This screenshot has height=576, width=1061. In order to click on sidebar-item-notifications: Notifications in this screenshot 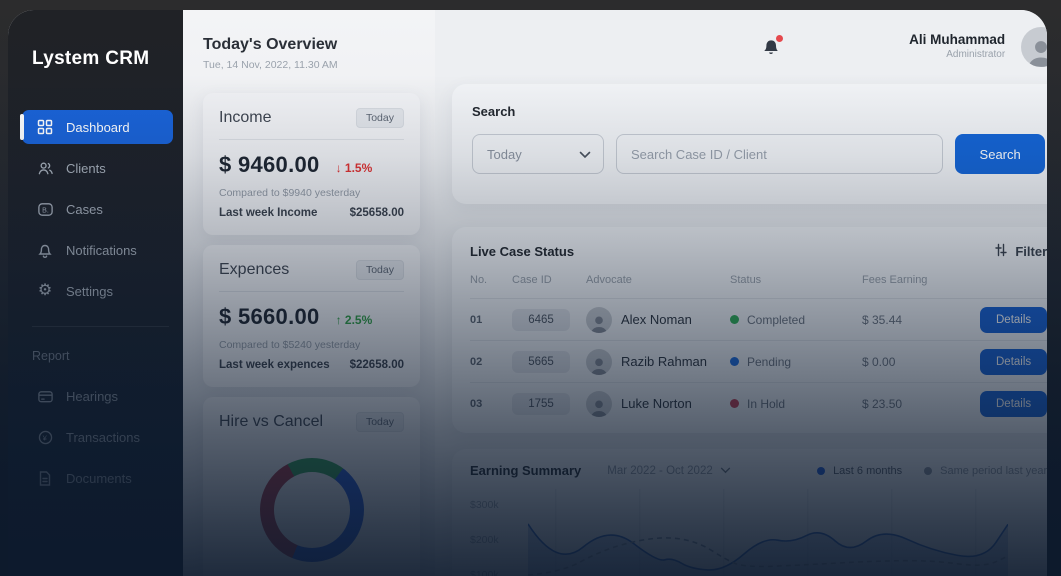, I will do `click(97, 250)`.